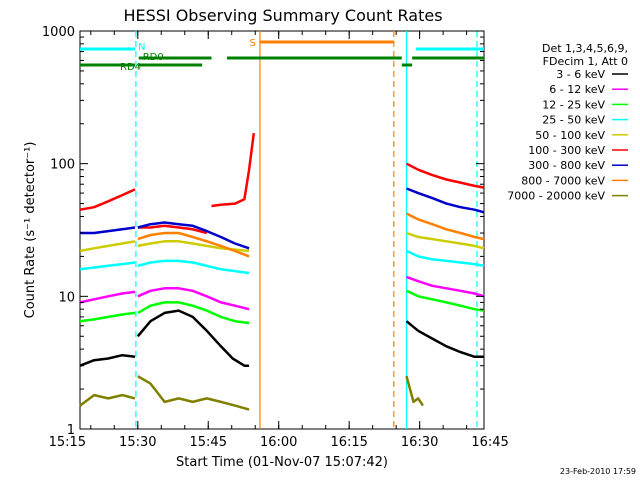 This screenshot has width=640, height=480. I want to click on y-tick-label: 1, so click(71, 430).